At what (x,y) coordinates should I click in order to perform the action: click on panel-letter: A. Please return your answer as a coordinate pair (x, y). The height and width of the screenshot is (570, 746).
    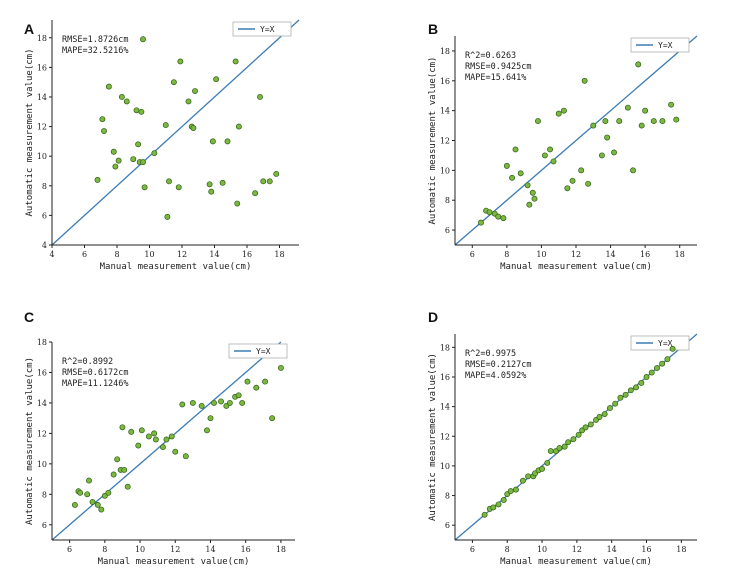
    Looking at the image, I should click on (29, 29).